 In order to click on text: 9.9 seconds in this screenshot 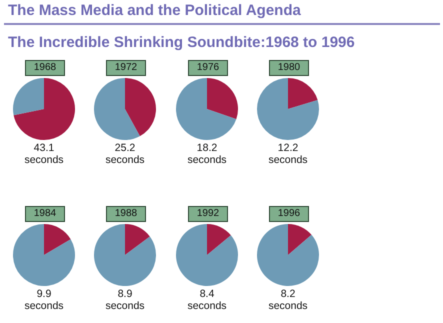, I will do `click(44, 300)`.